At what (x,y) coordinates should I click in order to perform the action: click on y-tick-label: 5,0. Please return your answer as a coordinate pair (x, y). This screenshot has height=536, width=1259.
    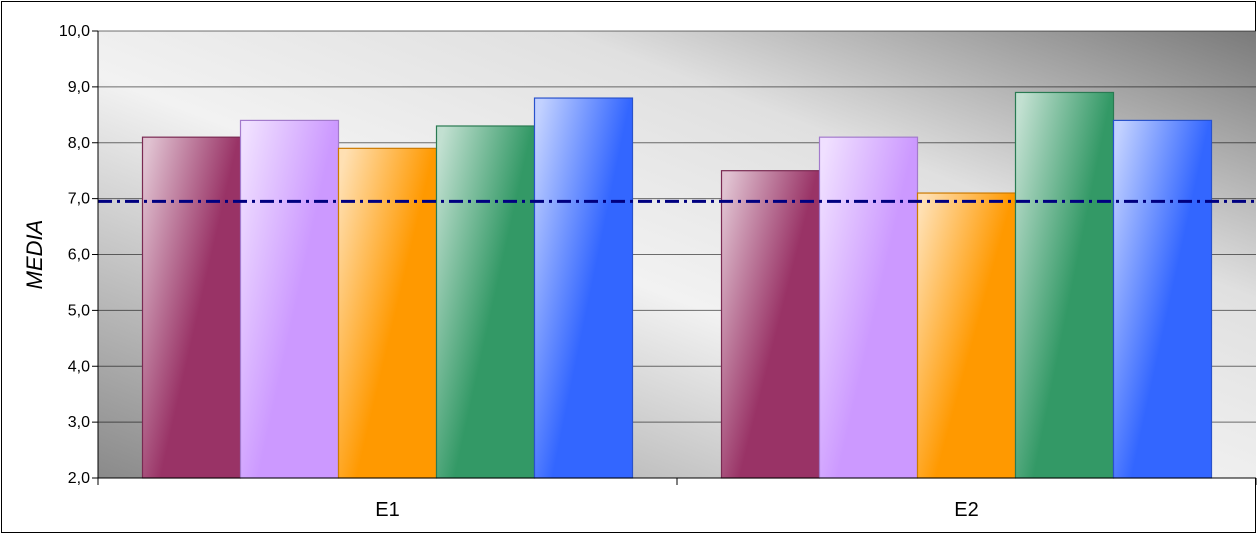
    Looking at the image, I should click on (79, 310).